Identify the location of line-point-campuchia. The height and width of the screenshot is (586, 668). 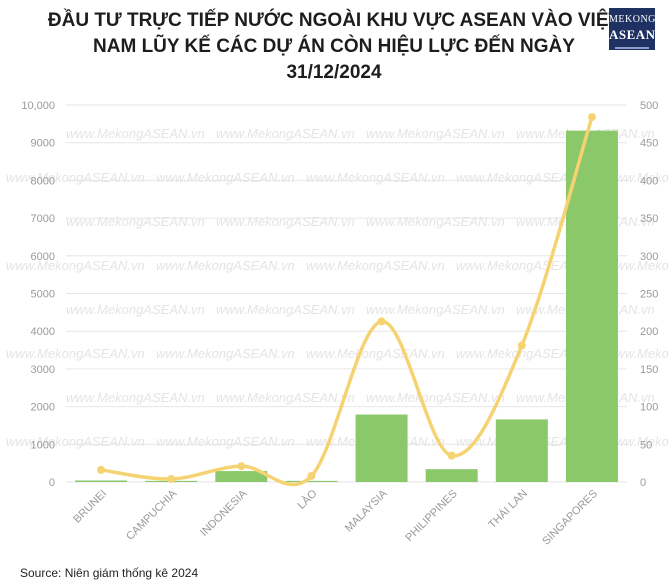
(171, 478).